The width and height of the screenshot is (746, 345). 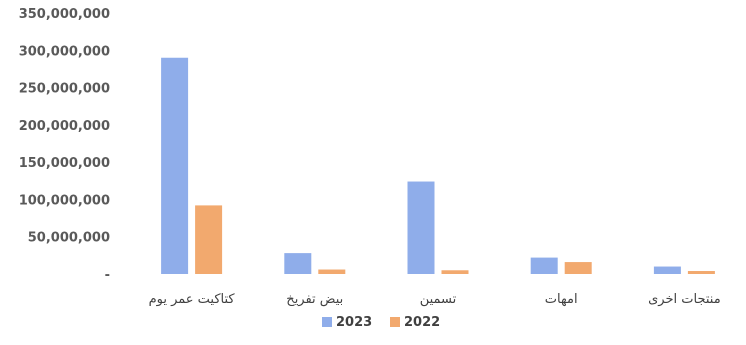 I want to click on legend-swatch-2023, so click(x=327, y=322).